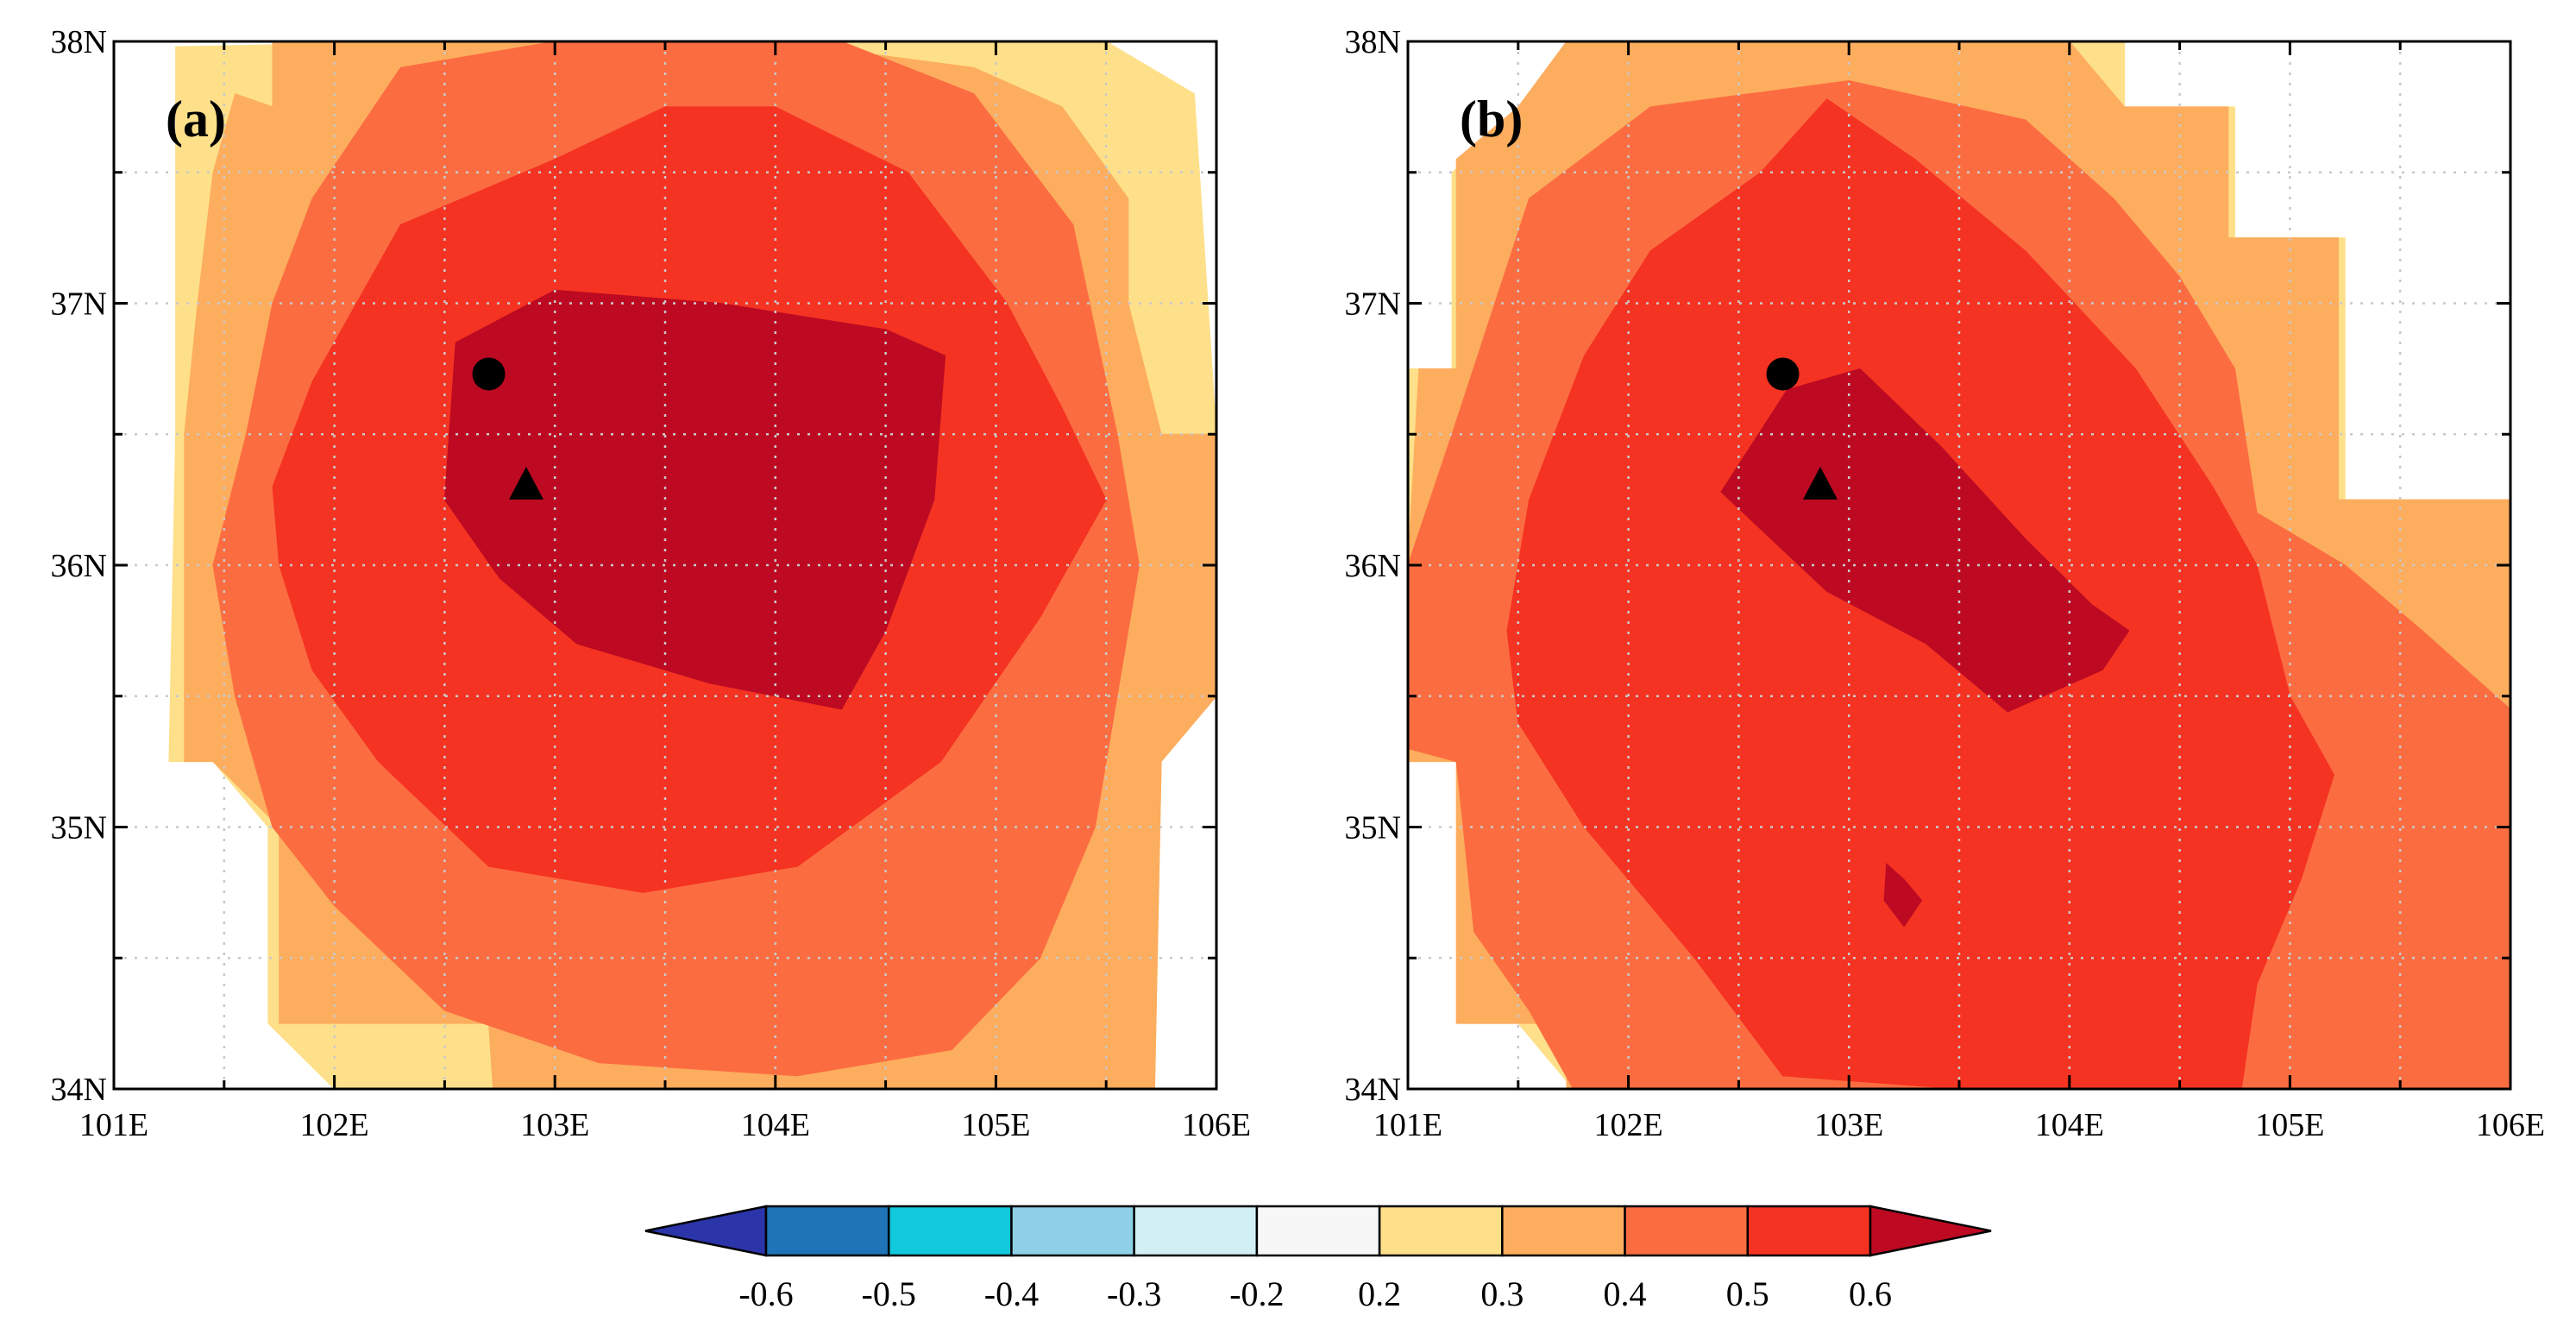  Describe the element at coordinates (765, 1293) in the screenshot. I see `colorbar-tick-label: -0.6` at that location.